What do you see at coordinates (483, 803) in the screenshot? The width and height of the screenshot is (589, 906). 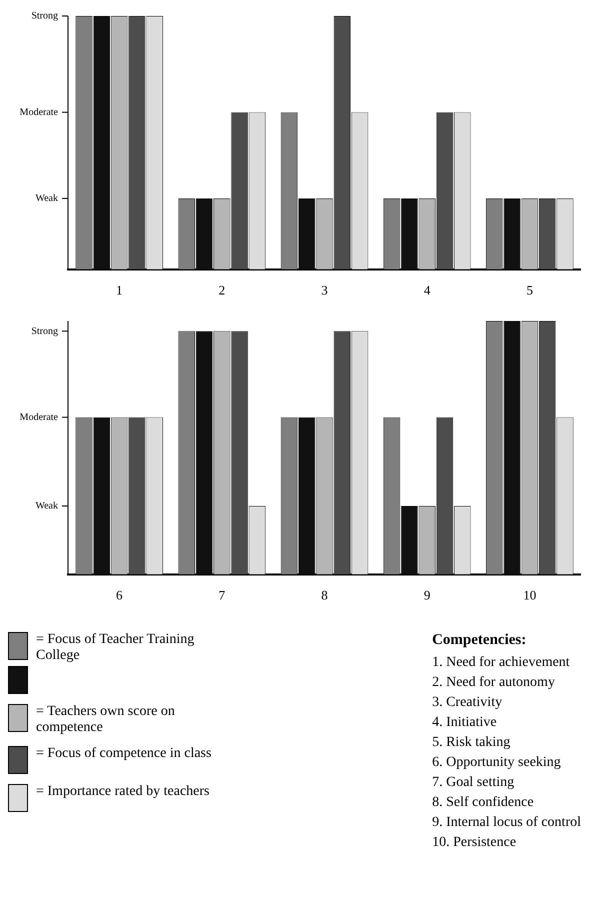 I see `text: 8. Self confidence` at bounding box center [483, 803].